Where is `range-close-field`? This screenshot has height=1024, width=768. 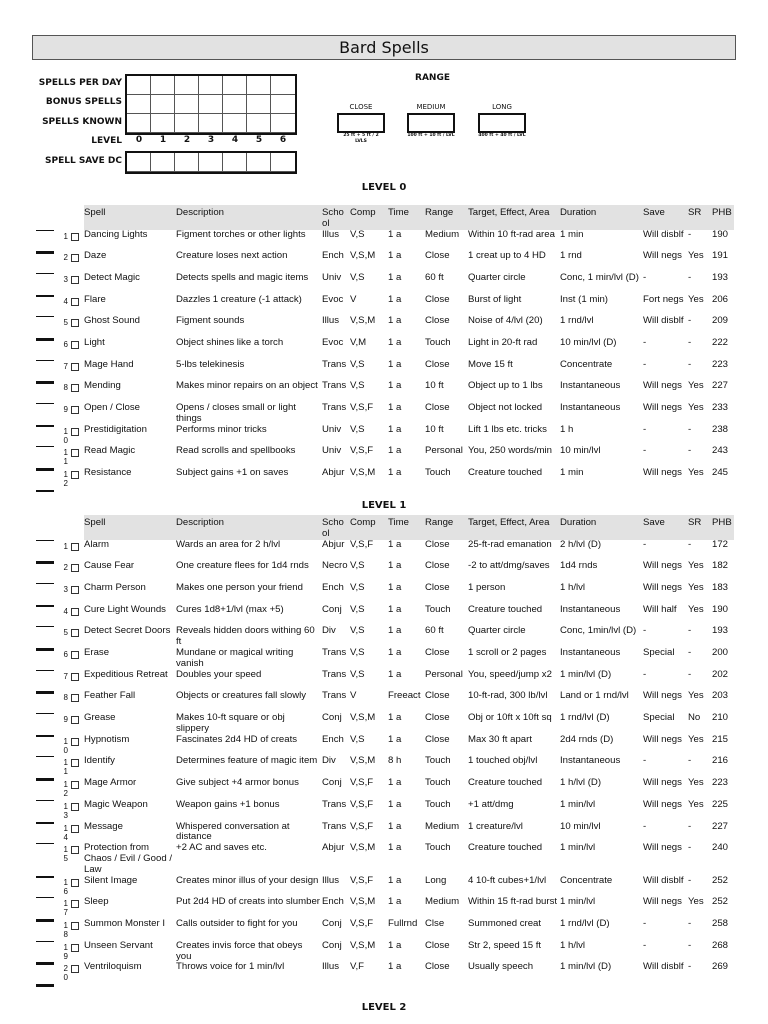 range-close-field is located at coordinates (361, 123).